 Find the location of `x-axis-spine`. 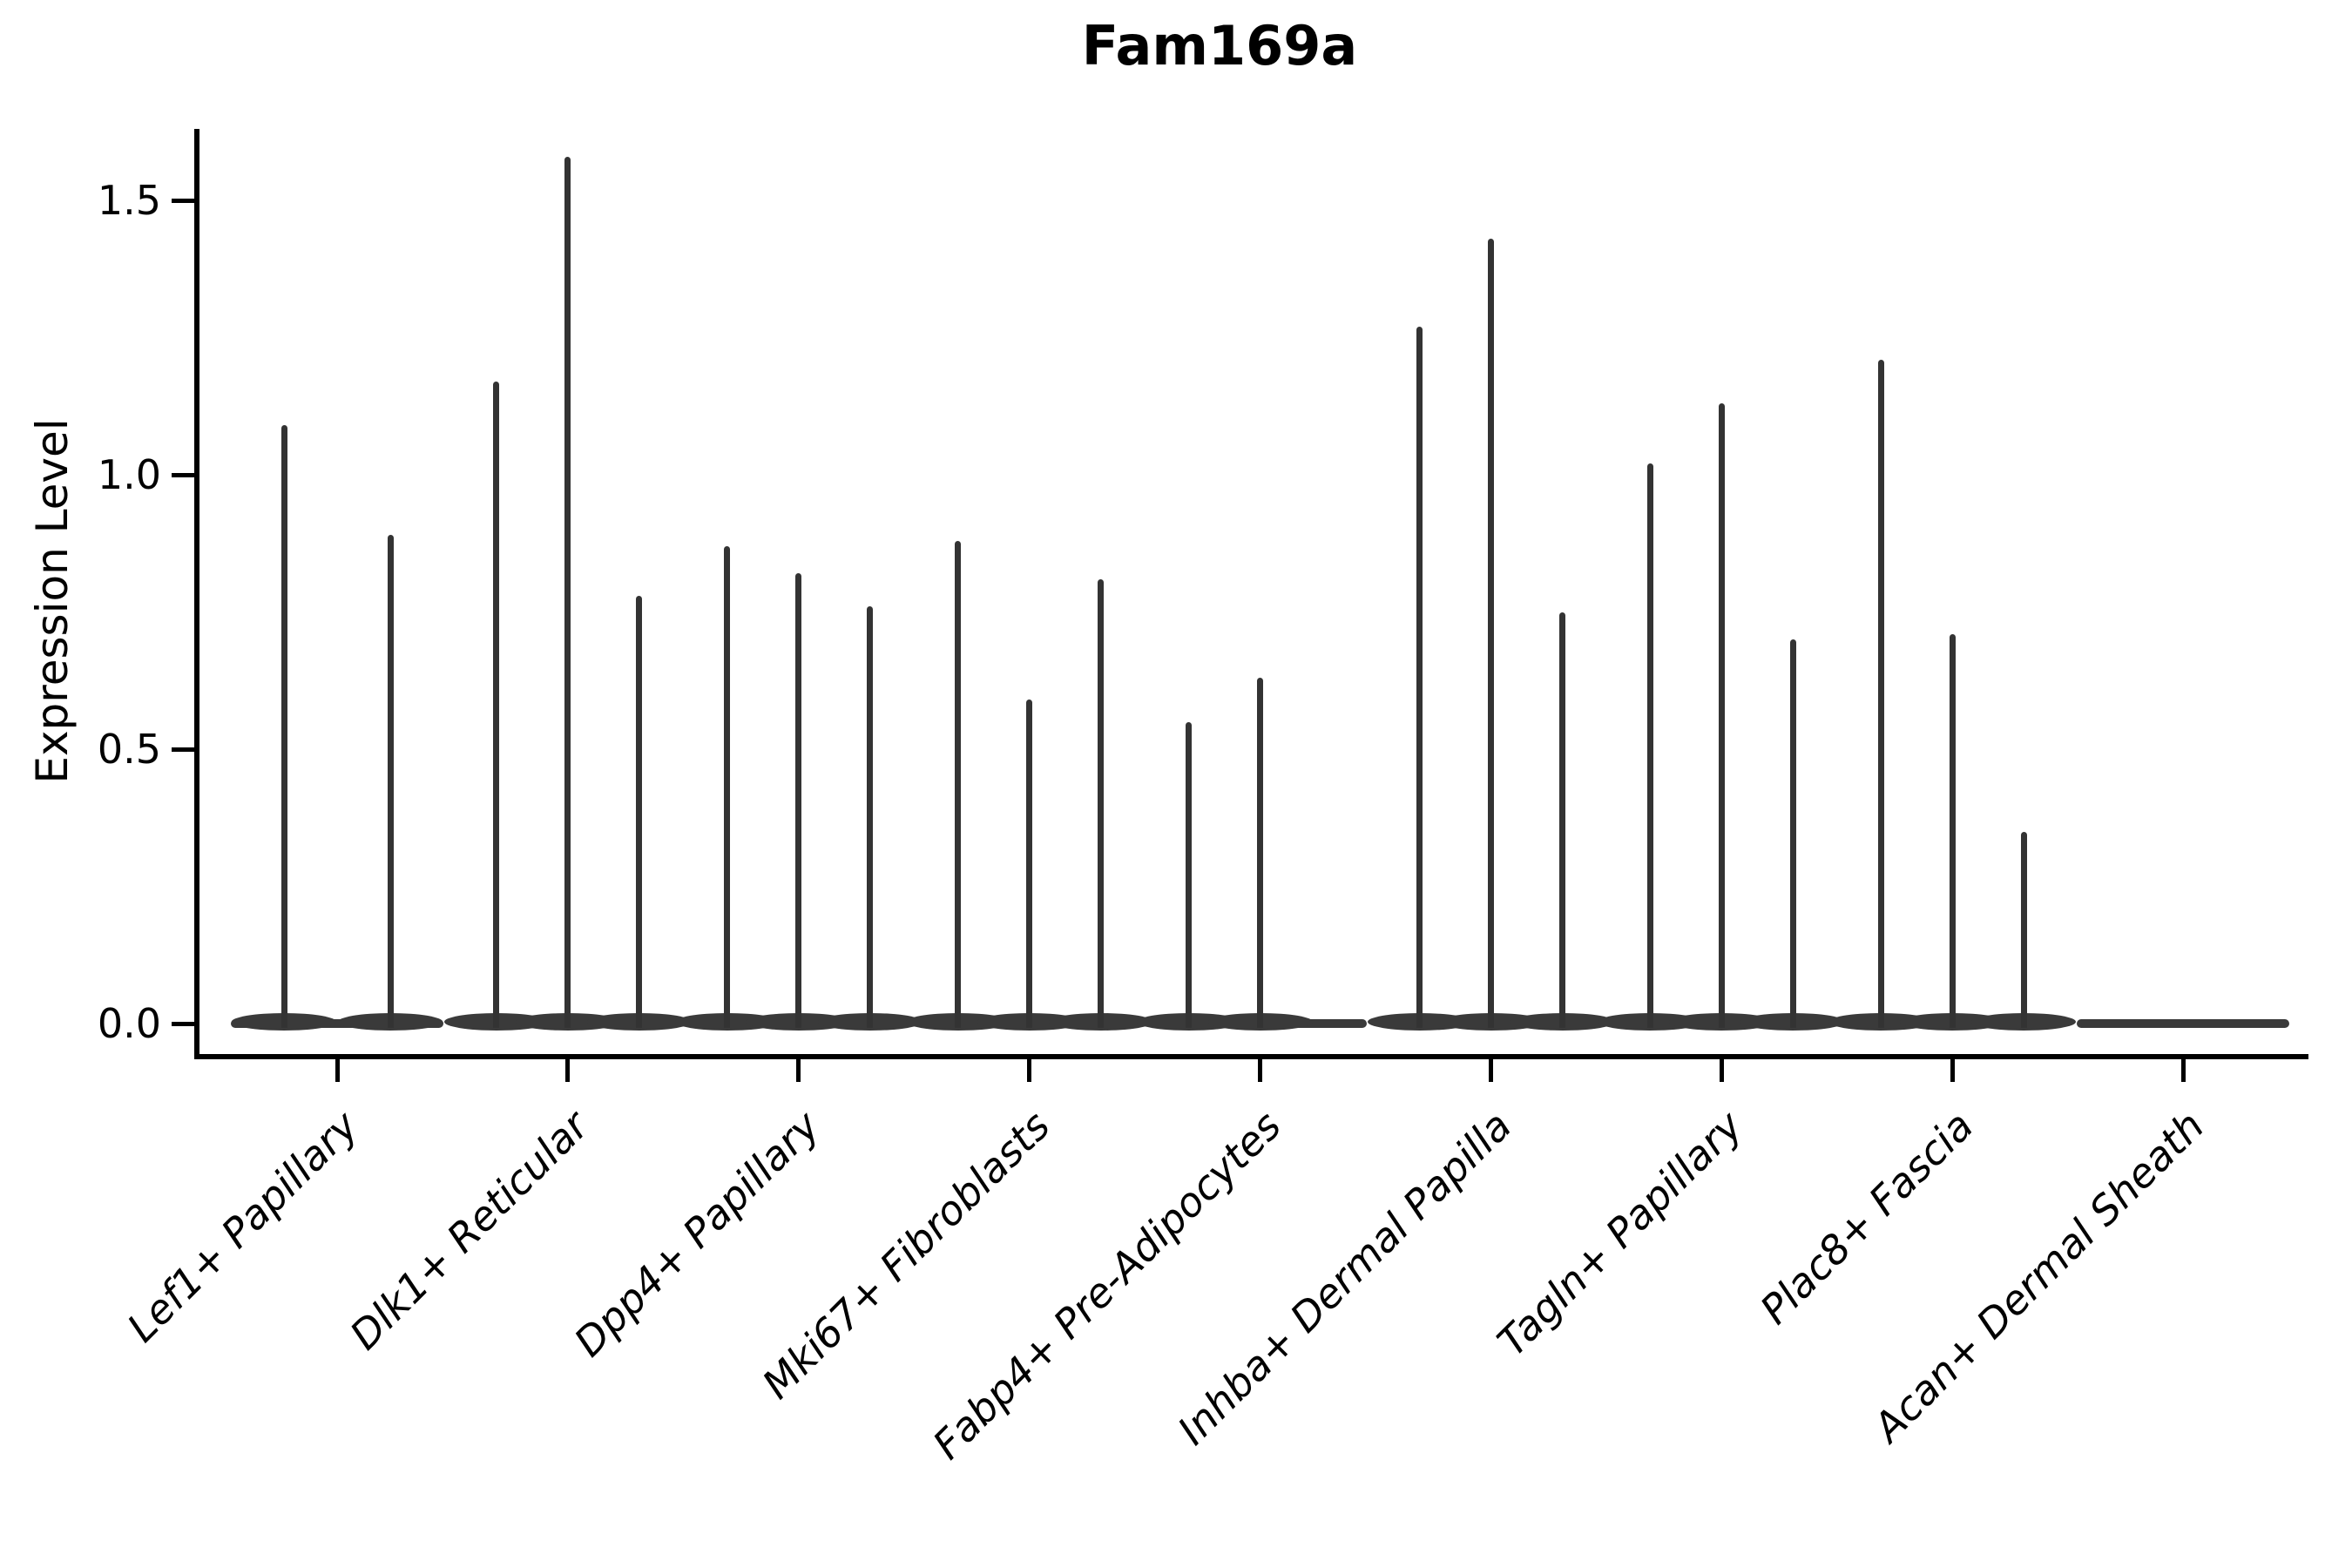

x-axis-spine is located at coordinates (1251, 1056).